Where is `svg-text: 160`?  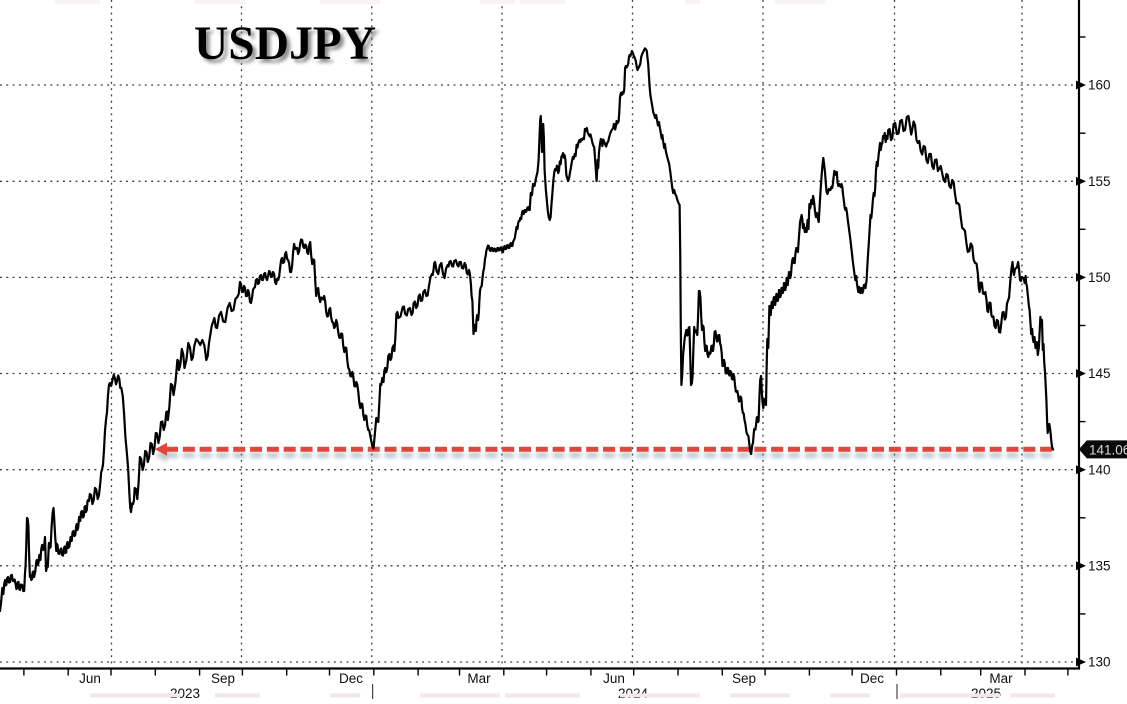
svg-text: 160 is located at coordinates (1099, 85).